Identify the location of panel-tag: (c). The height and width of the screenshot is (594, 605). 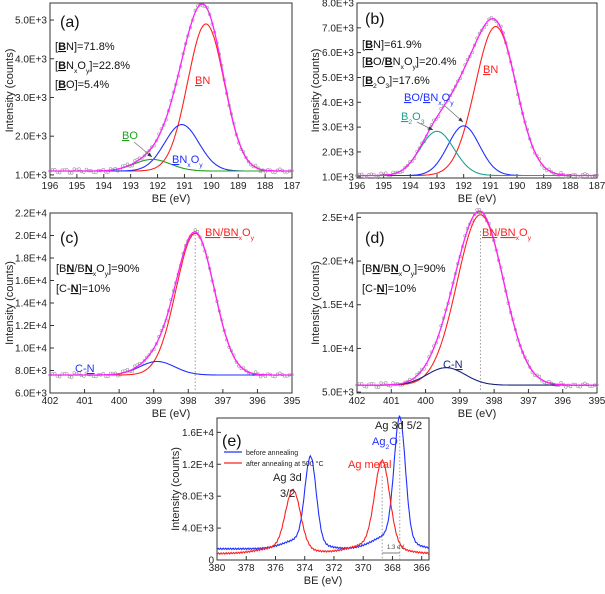
(69, 238).